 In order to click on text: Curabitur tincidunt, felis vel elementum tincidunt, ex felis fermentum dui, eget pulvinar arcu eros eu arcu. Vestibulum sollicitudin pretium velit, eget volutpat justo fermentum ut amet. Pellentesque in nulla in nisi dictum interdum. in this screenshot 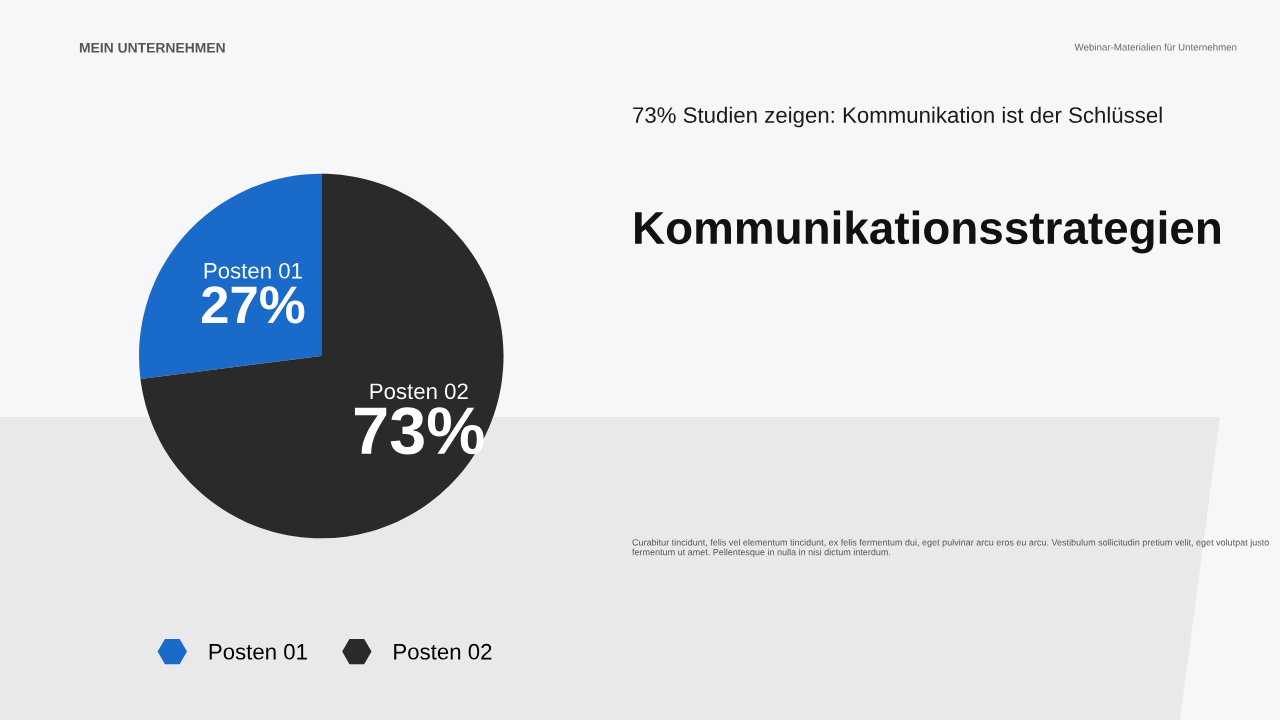, I will do `click(950, 548)`.